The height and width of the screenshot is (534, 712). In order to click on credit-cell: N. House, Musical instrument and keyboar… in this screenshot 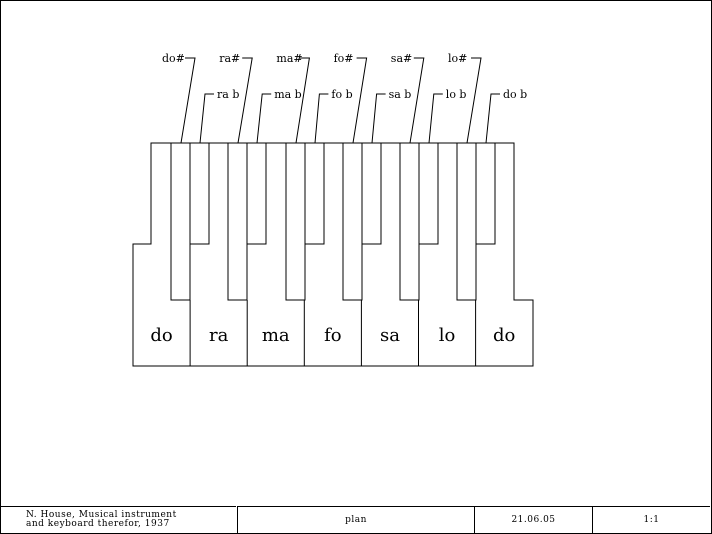, I will do `click(118, 519)`.